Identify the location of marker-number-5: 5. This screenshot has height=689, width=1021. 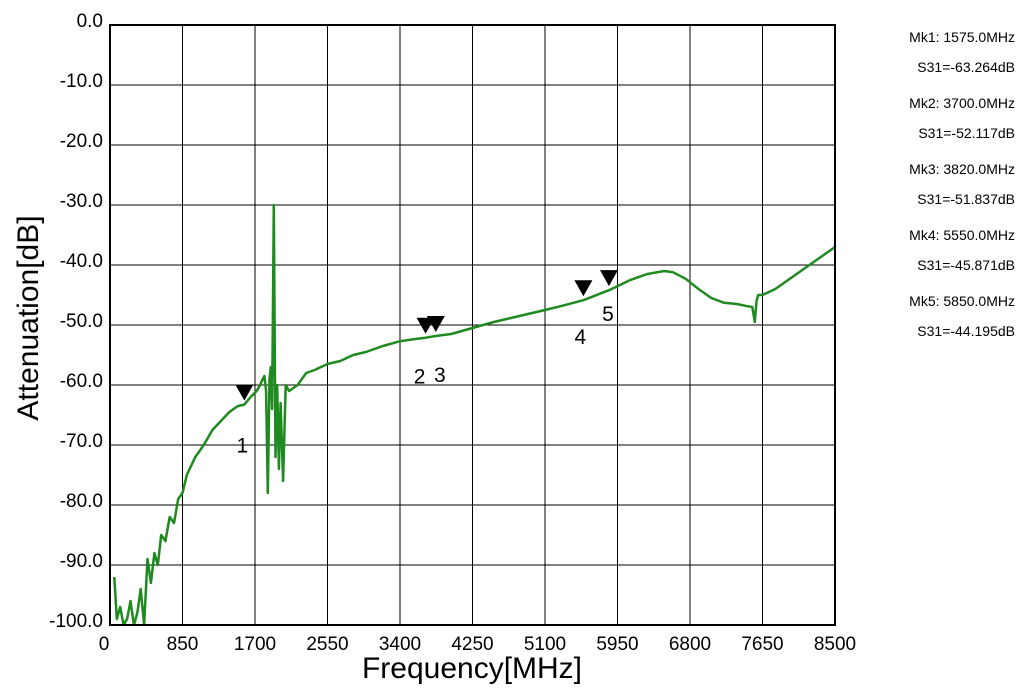
(608, 314).